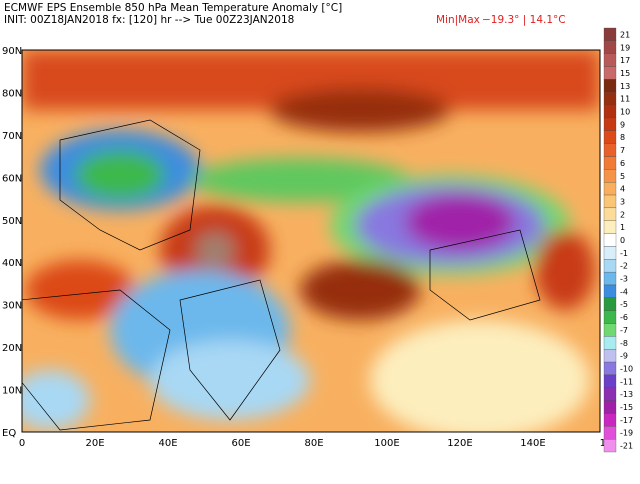  What do you see at coordinates (624, 356) in the screenshot?
I see `colorbar-label: -9` at bounding box center [624, 356].